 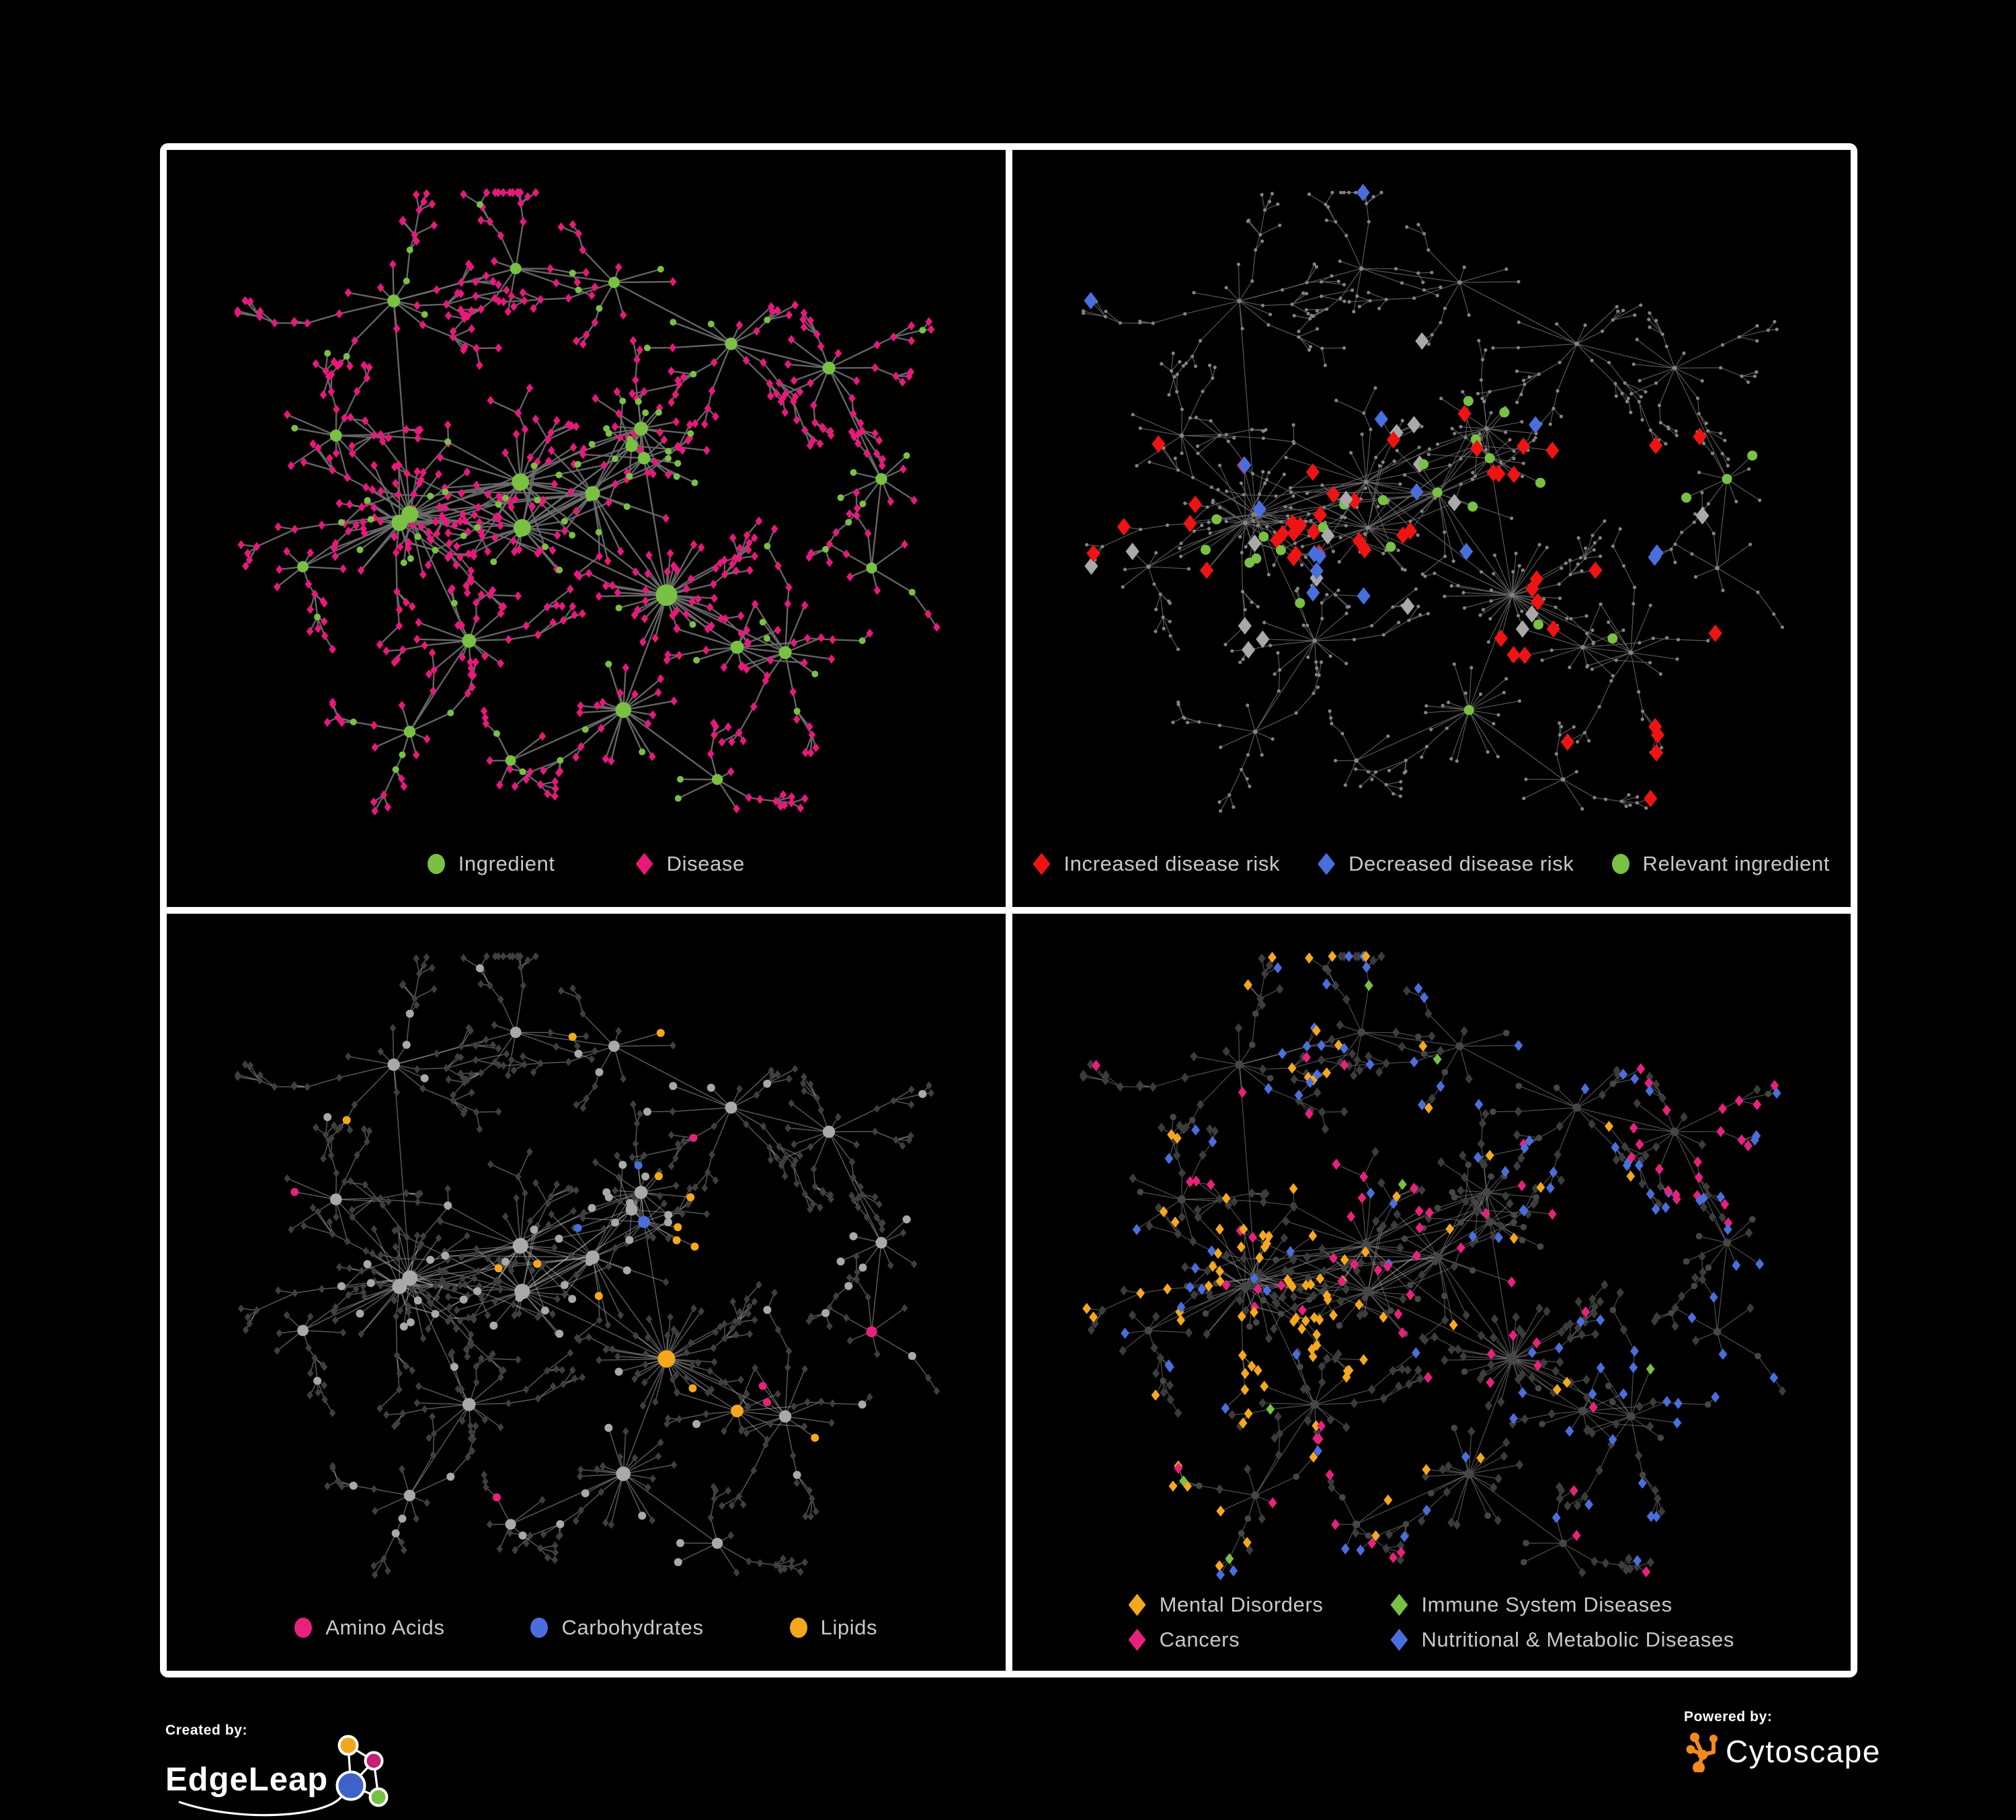 What do you see at coordinates (539, 1628) in the screenshot?
I see `carbohydrates-marker-icon` at bounding box center [539, 1628].